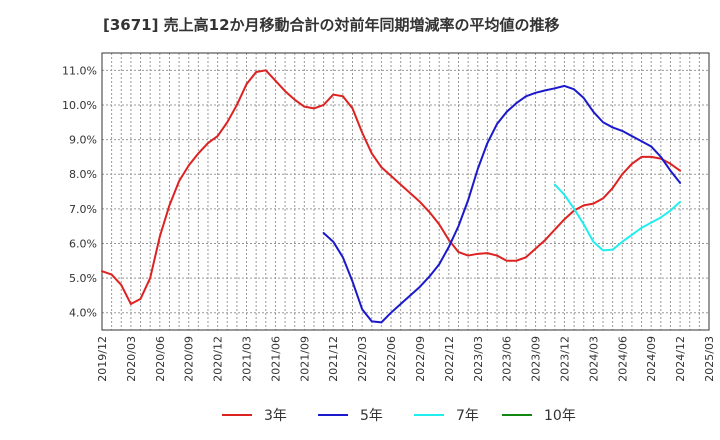 This screenshot has height=440, width=720. I want to click on x-tick-label: 2021/09, so click(304, 359).